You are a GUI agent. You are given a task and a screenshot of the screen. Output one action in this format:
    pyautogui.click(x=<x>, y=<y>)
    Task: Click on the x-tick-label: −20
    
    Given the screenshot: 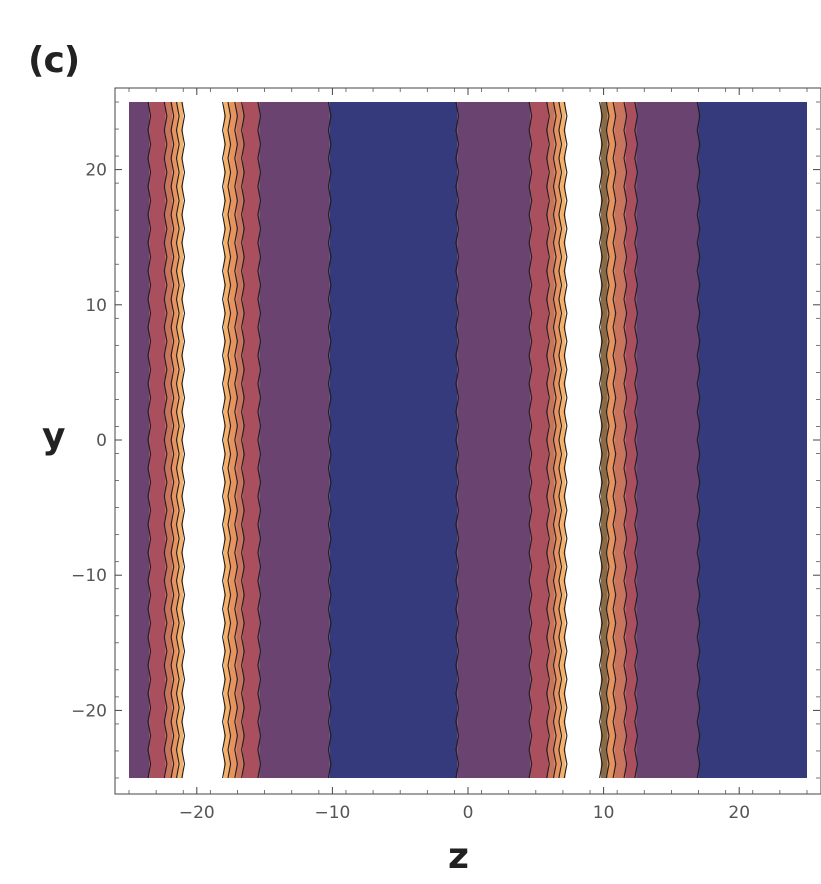 What is the action you would take?
    pyautogui.click(x=197, y=813)
    